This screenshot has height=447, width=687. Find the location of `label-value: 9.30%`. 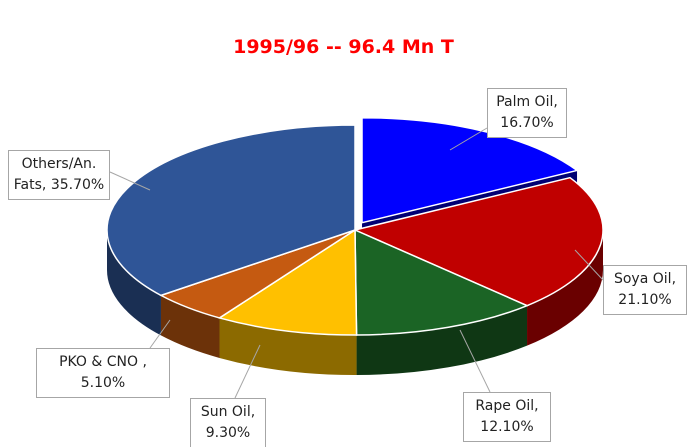

label-value: 9.30% is located at coordinates (228, 433).